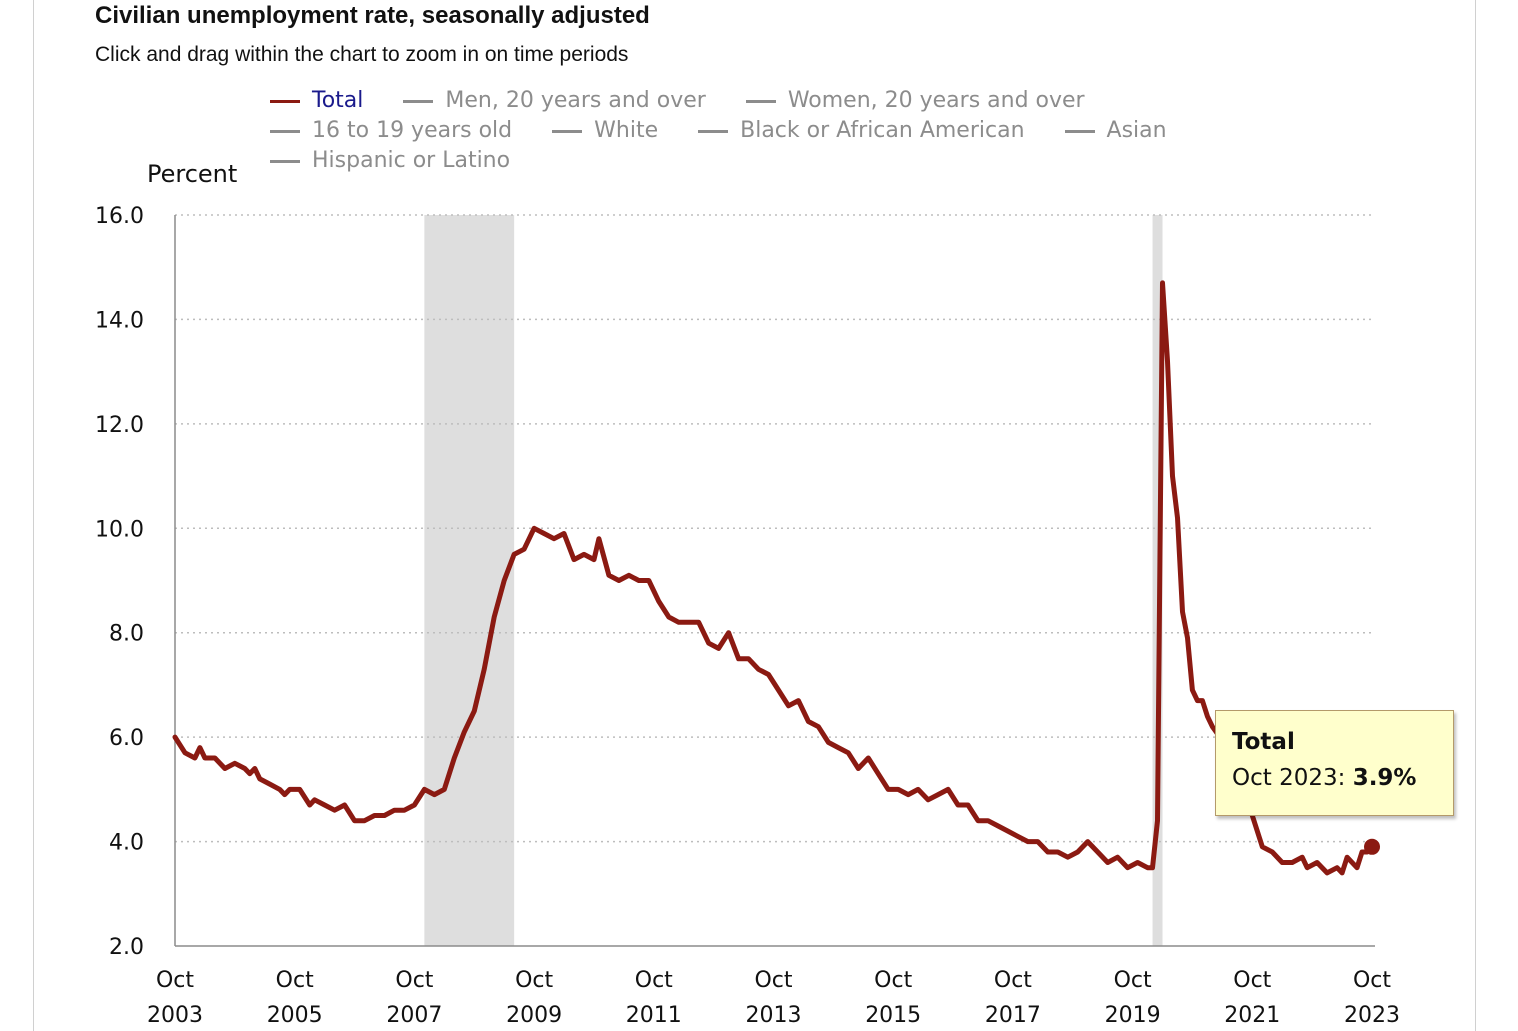 This screenshot has height=1031, width=1518. What do you see at coordinates (1334, 763) in the screenshot?
I see `data-tooltip: Total Oct 2023: 3.9%` at bounding box center [1334, 763].